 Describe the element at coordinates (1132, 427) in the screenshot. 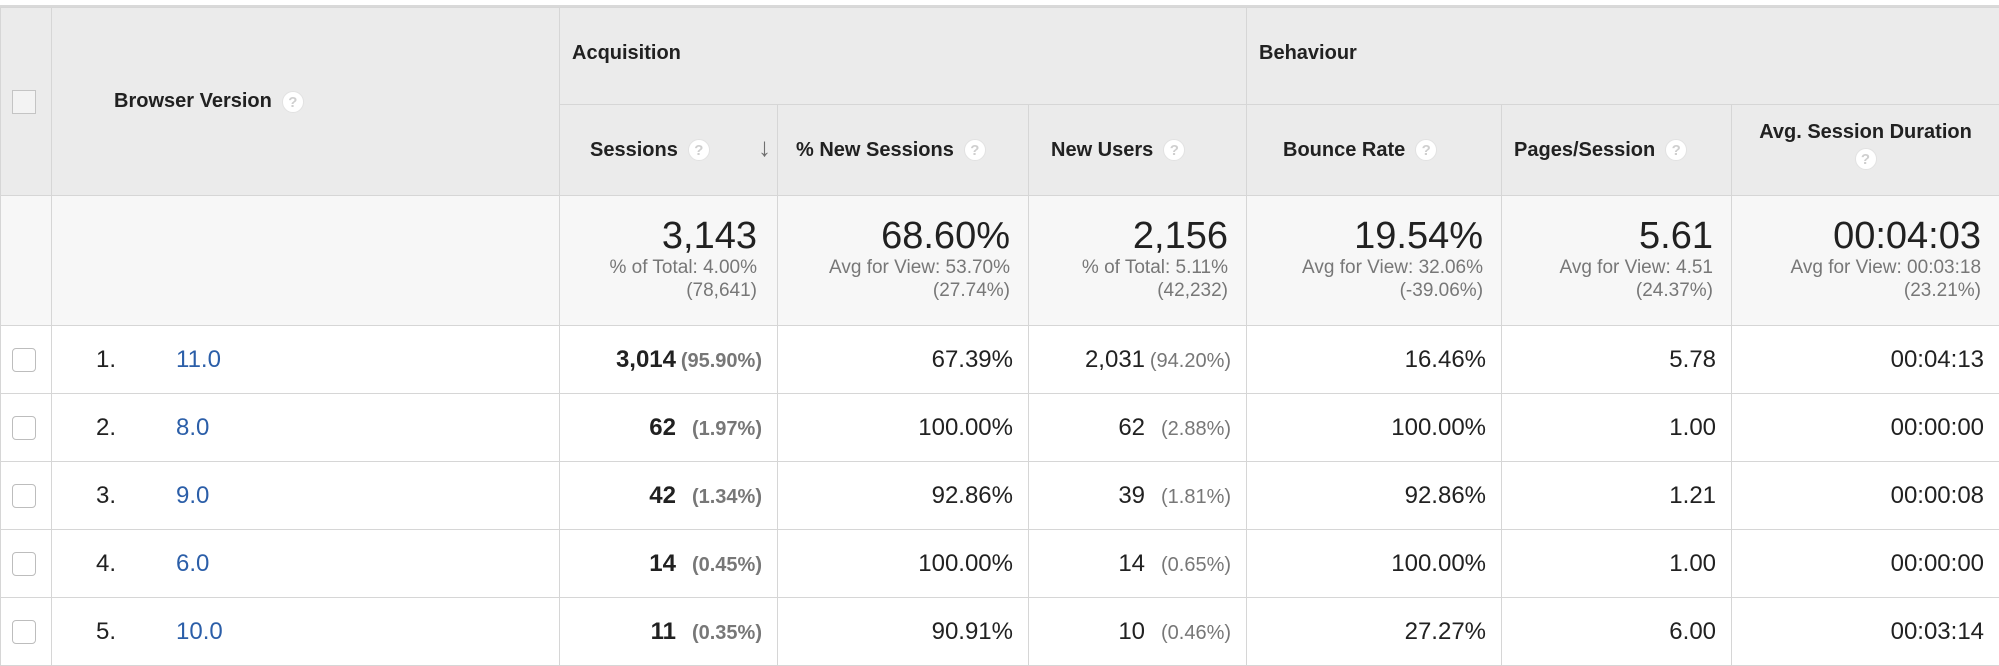

I see `row-new-users: 62` at that location.